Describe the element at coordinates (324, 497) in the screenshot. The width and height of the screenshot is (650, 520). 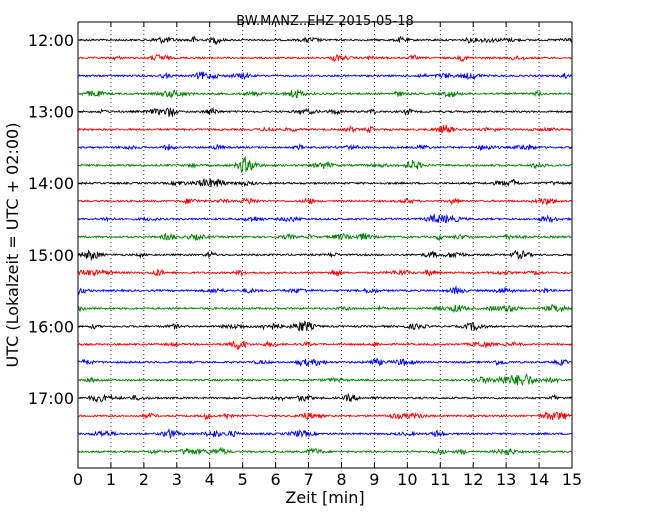
I see `x-axis-label: Zeit [min]` at that location.